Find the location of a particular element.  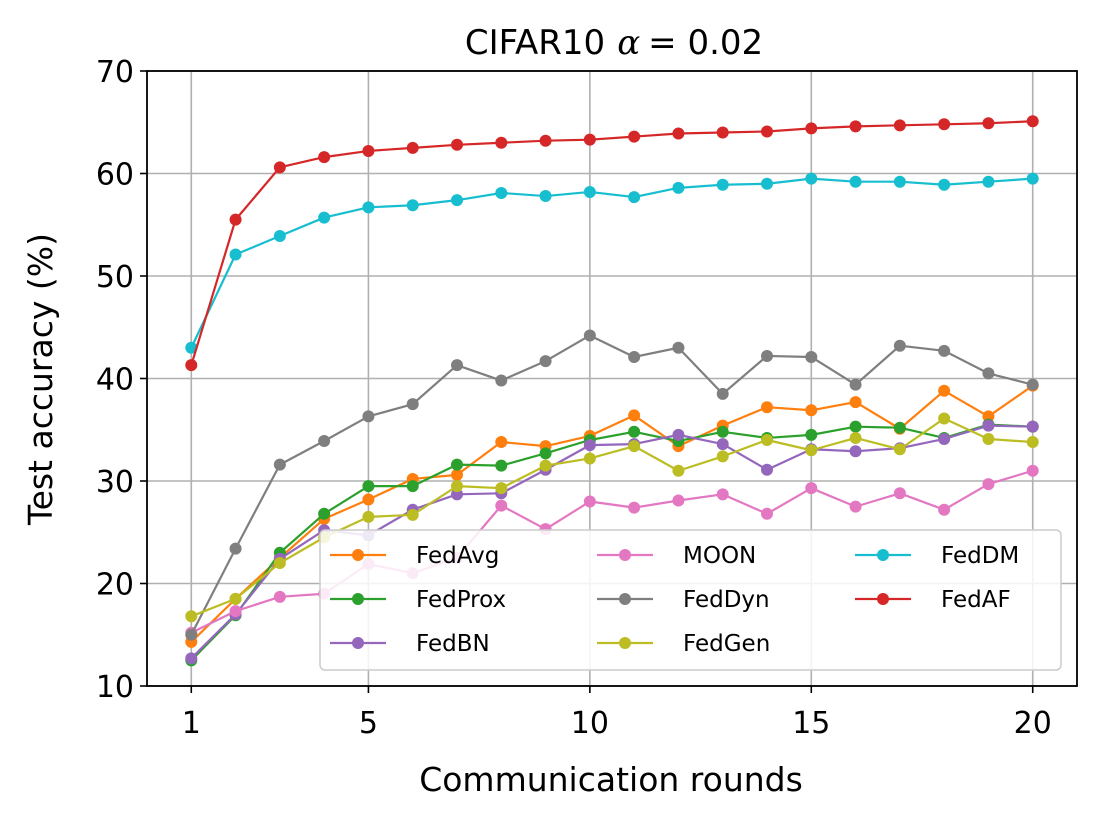

x-tick-label: 5 is located at coordinates (368, 723).